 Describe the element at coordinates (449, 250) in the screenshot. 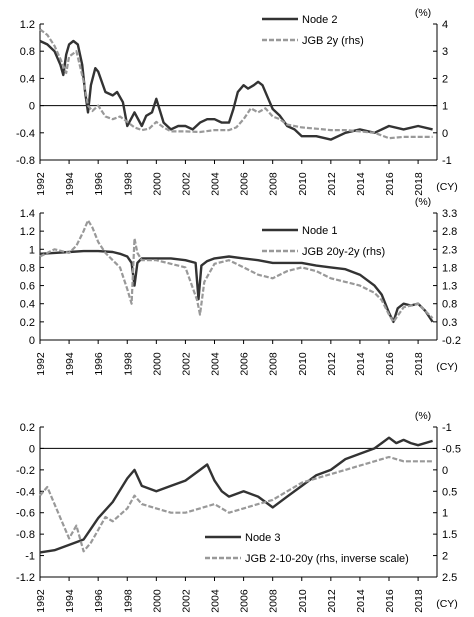

I see `right-tick-label: 2.3` at that location.